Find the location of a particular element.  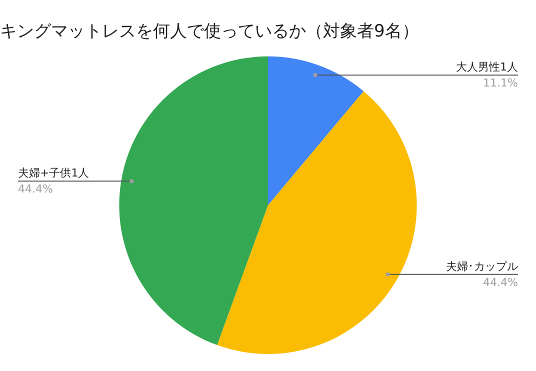

chart-title: キングマットレスを何人で使っているか（対象者9名） is located at coordinates (209, 32).